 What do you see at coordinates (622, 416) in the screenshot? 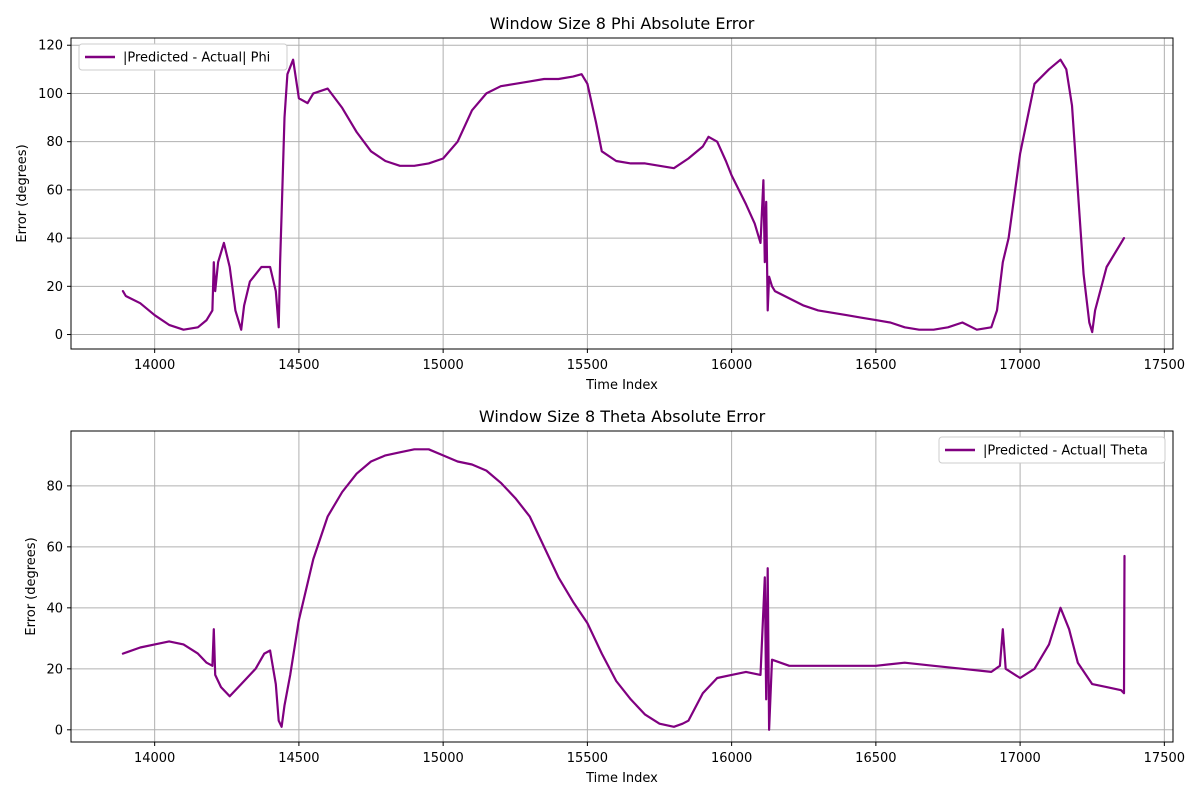
I see `chart-title: Window Size 8 Theta Absolute Error` at bounding box center [622, 416].